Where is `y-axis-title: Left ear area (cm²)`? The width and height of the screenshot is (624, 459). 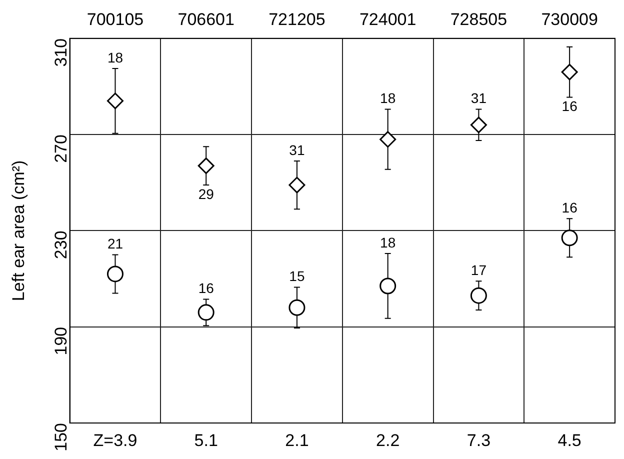 y-axis-title: Left ear area (cm²) is located at coordinates (18, 231).